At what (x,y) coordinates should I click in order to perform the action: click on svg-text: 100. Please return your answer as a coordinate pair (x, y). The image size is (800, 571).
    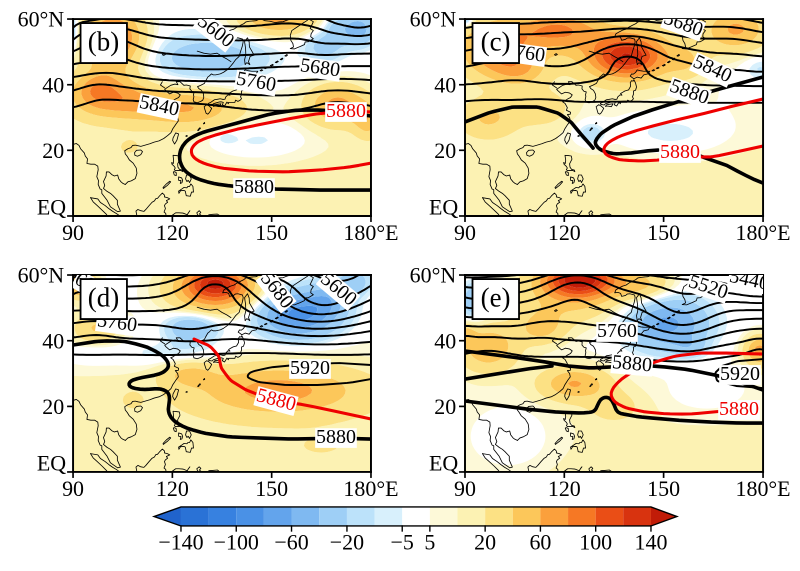
    Looking at the image, I should click on (595, 541).